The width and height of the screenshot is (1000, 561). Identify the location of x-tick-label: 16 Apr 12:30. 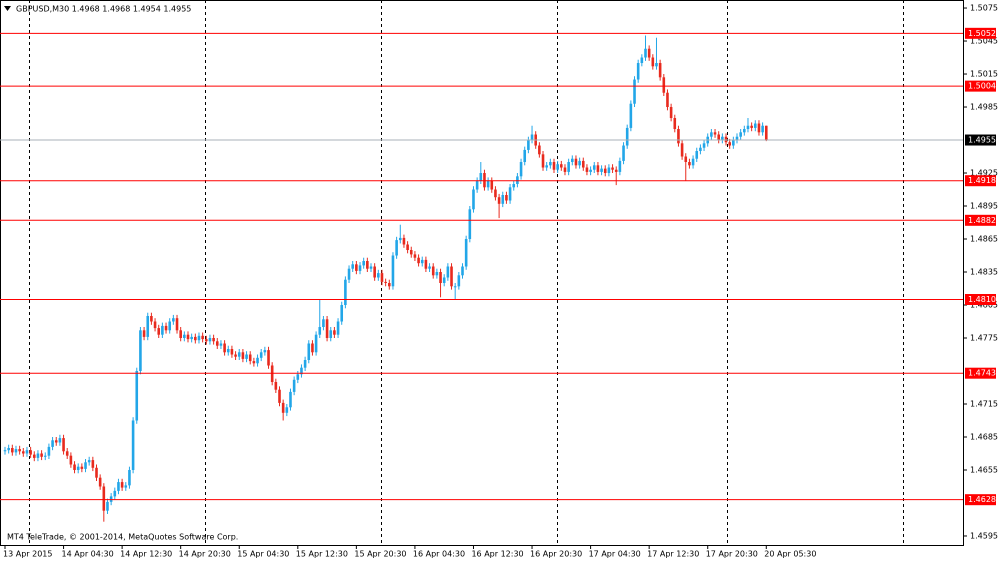
(497, 554).